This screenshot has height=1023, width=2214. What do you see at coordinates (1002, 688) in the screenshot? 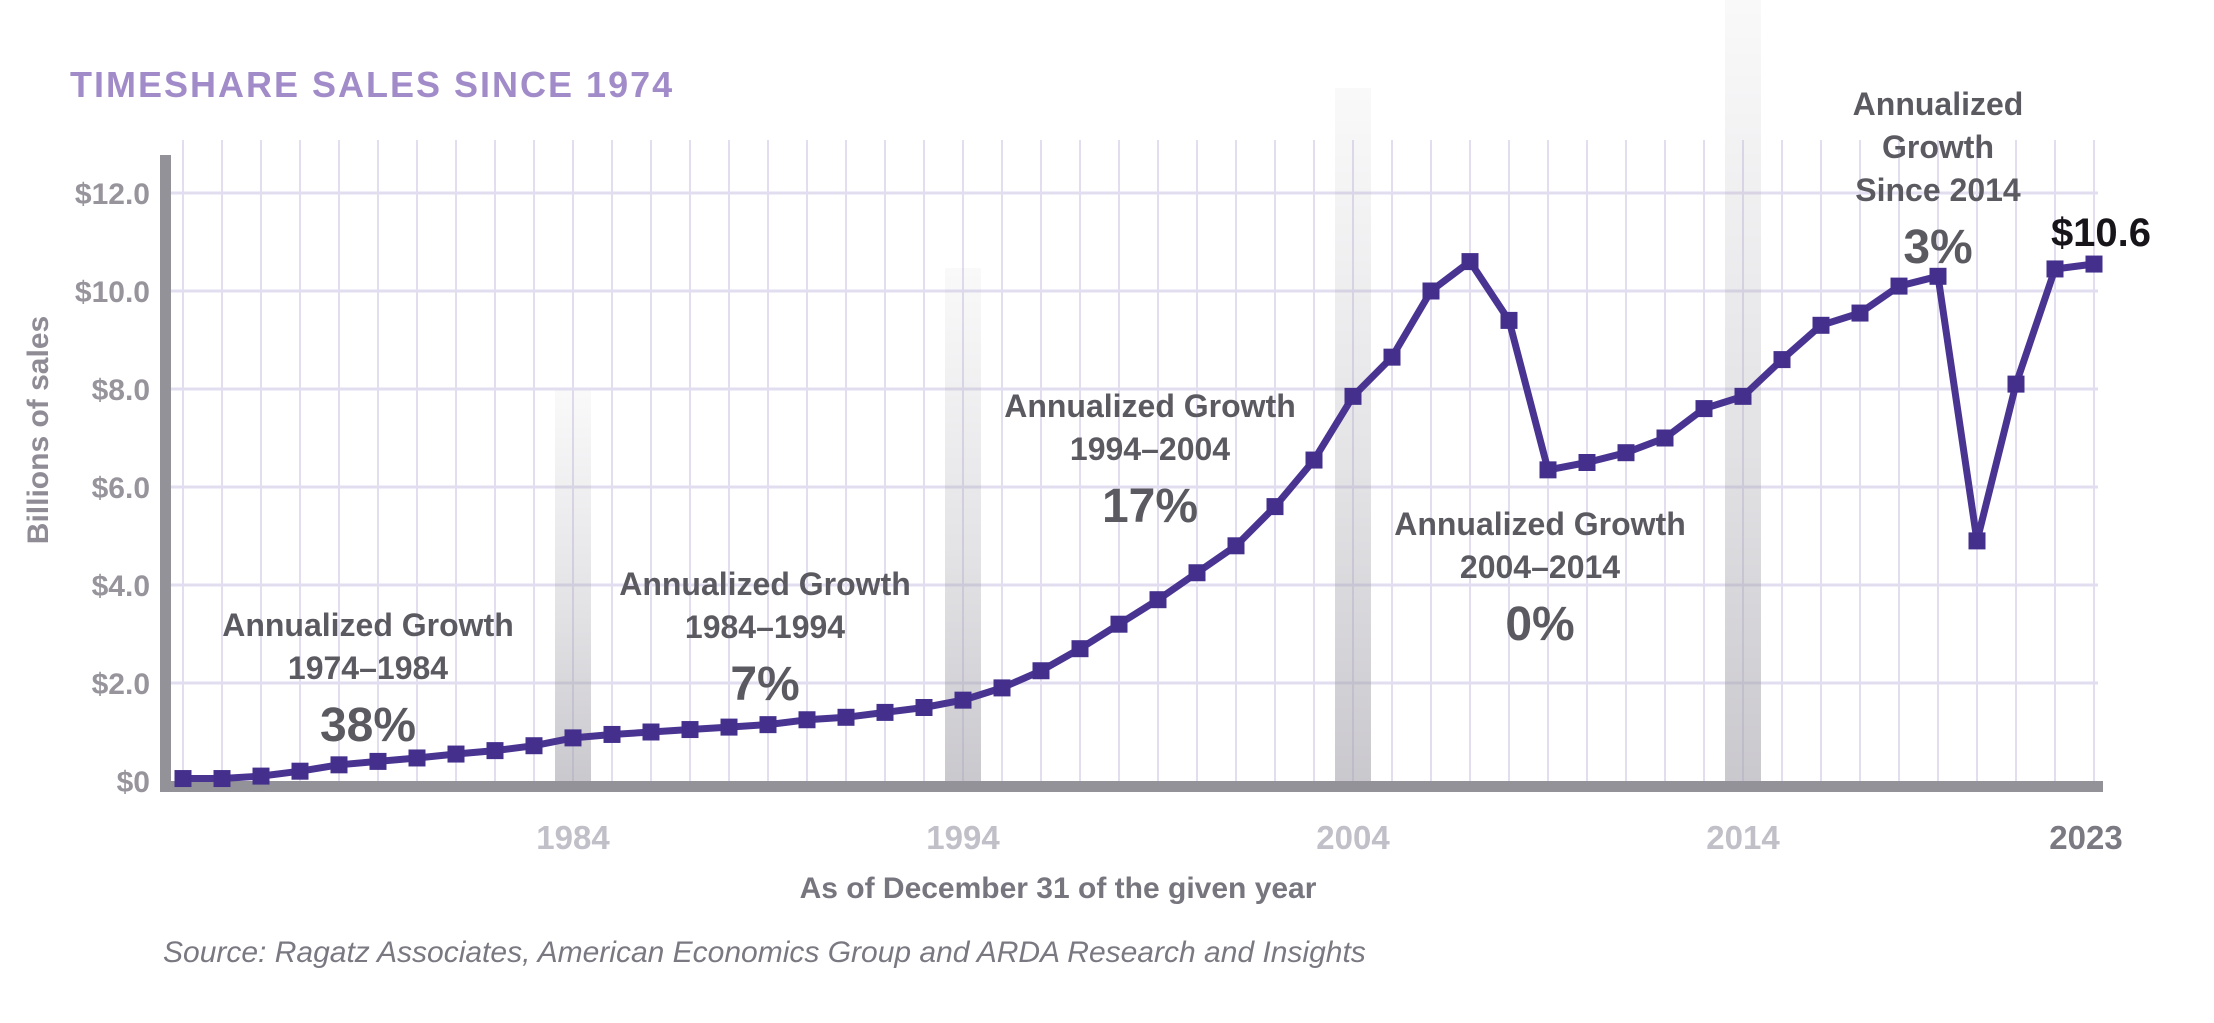
I see `data-point-1995` at bounding box center [1002, 688].